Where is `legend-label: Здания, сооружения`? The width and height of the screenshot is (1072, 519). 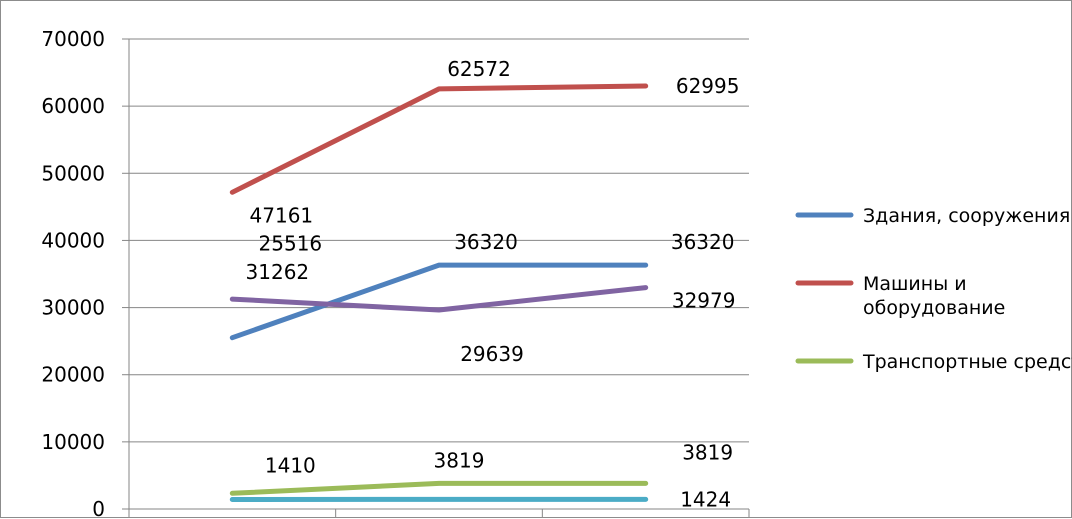 legend-label: Здания, сооружения is located at coordinates (966, 216).